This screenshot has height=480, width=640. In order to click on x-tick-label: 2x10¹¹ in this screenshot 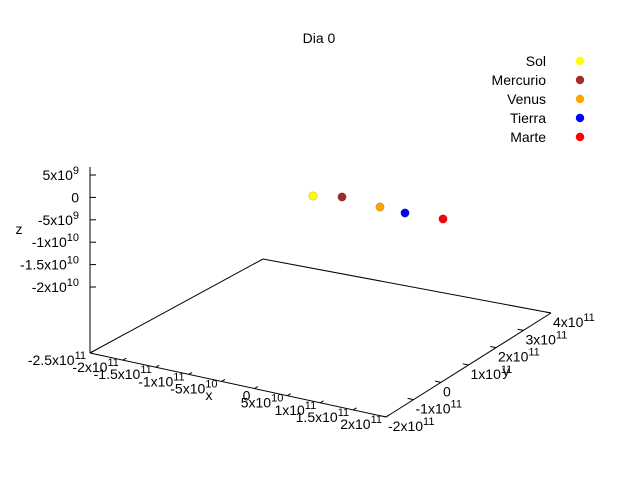, I will do `click(361, 423)`.